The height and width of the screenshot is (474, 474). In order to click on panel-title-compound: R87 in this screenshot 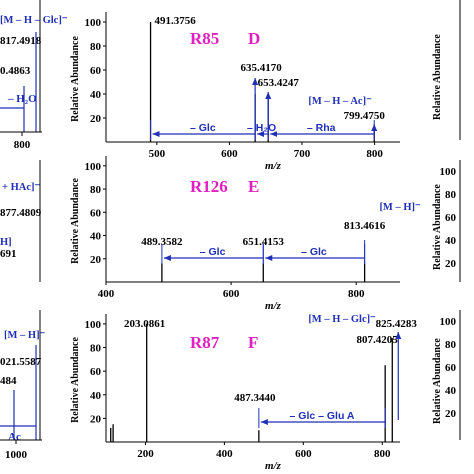, I will do `click(205, 342)`.